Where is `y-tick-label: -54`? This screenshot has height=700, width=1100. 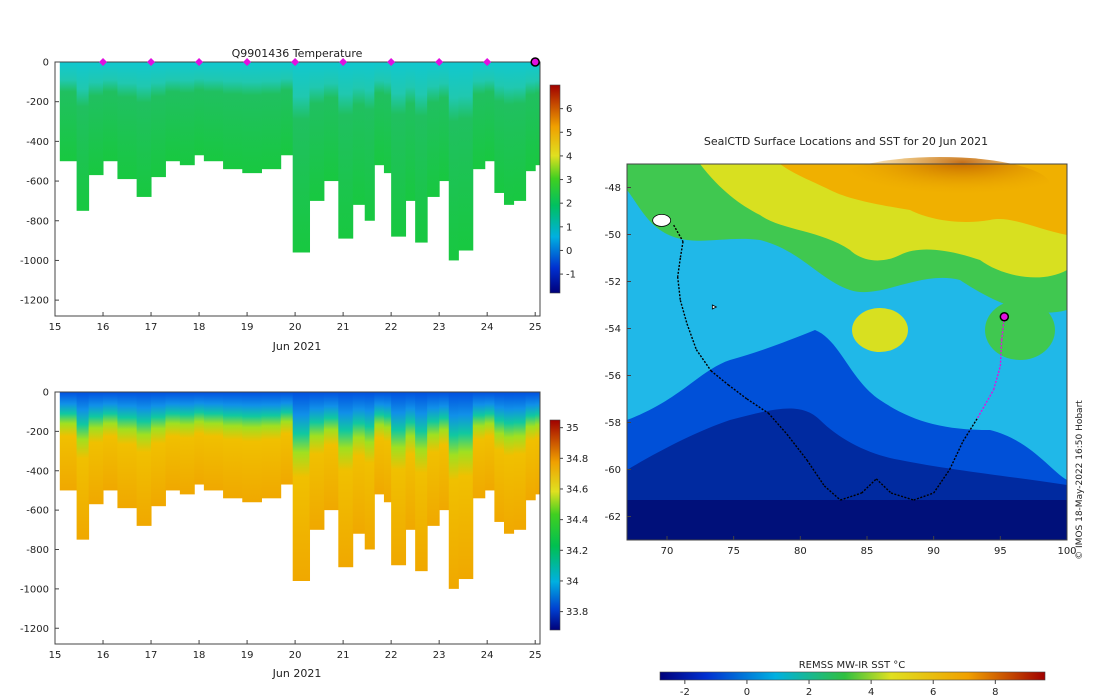
y-tick-label: -54 is located at coordinates (613, 329).